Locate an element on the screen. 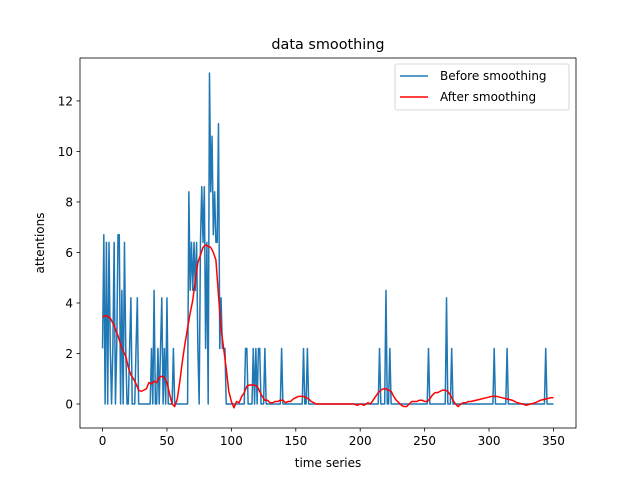 The height and width of the screenshot is (480, 640). y-tick-label: 10 is located at coordinates (65, 152).